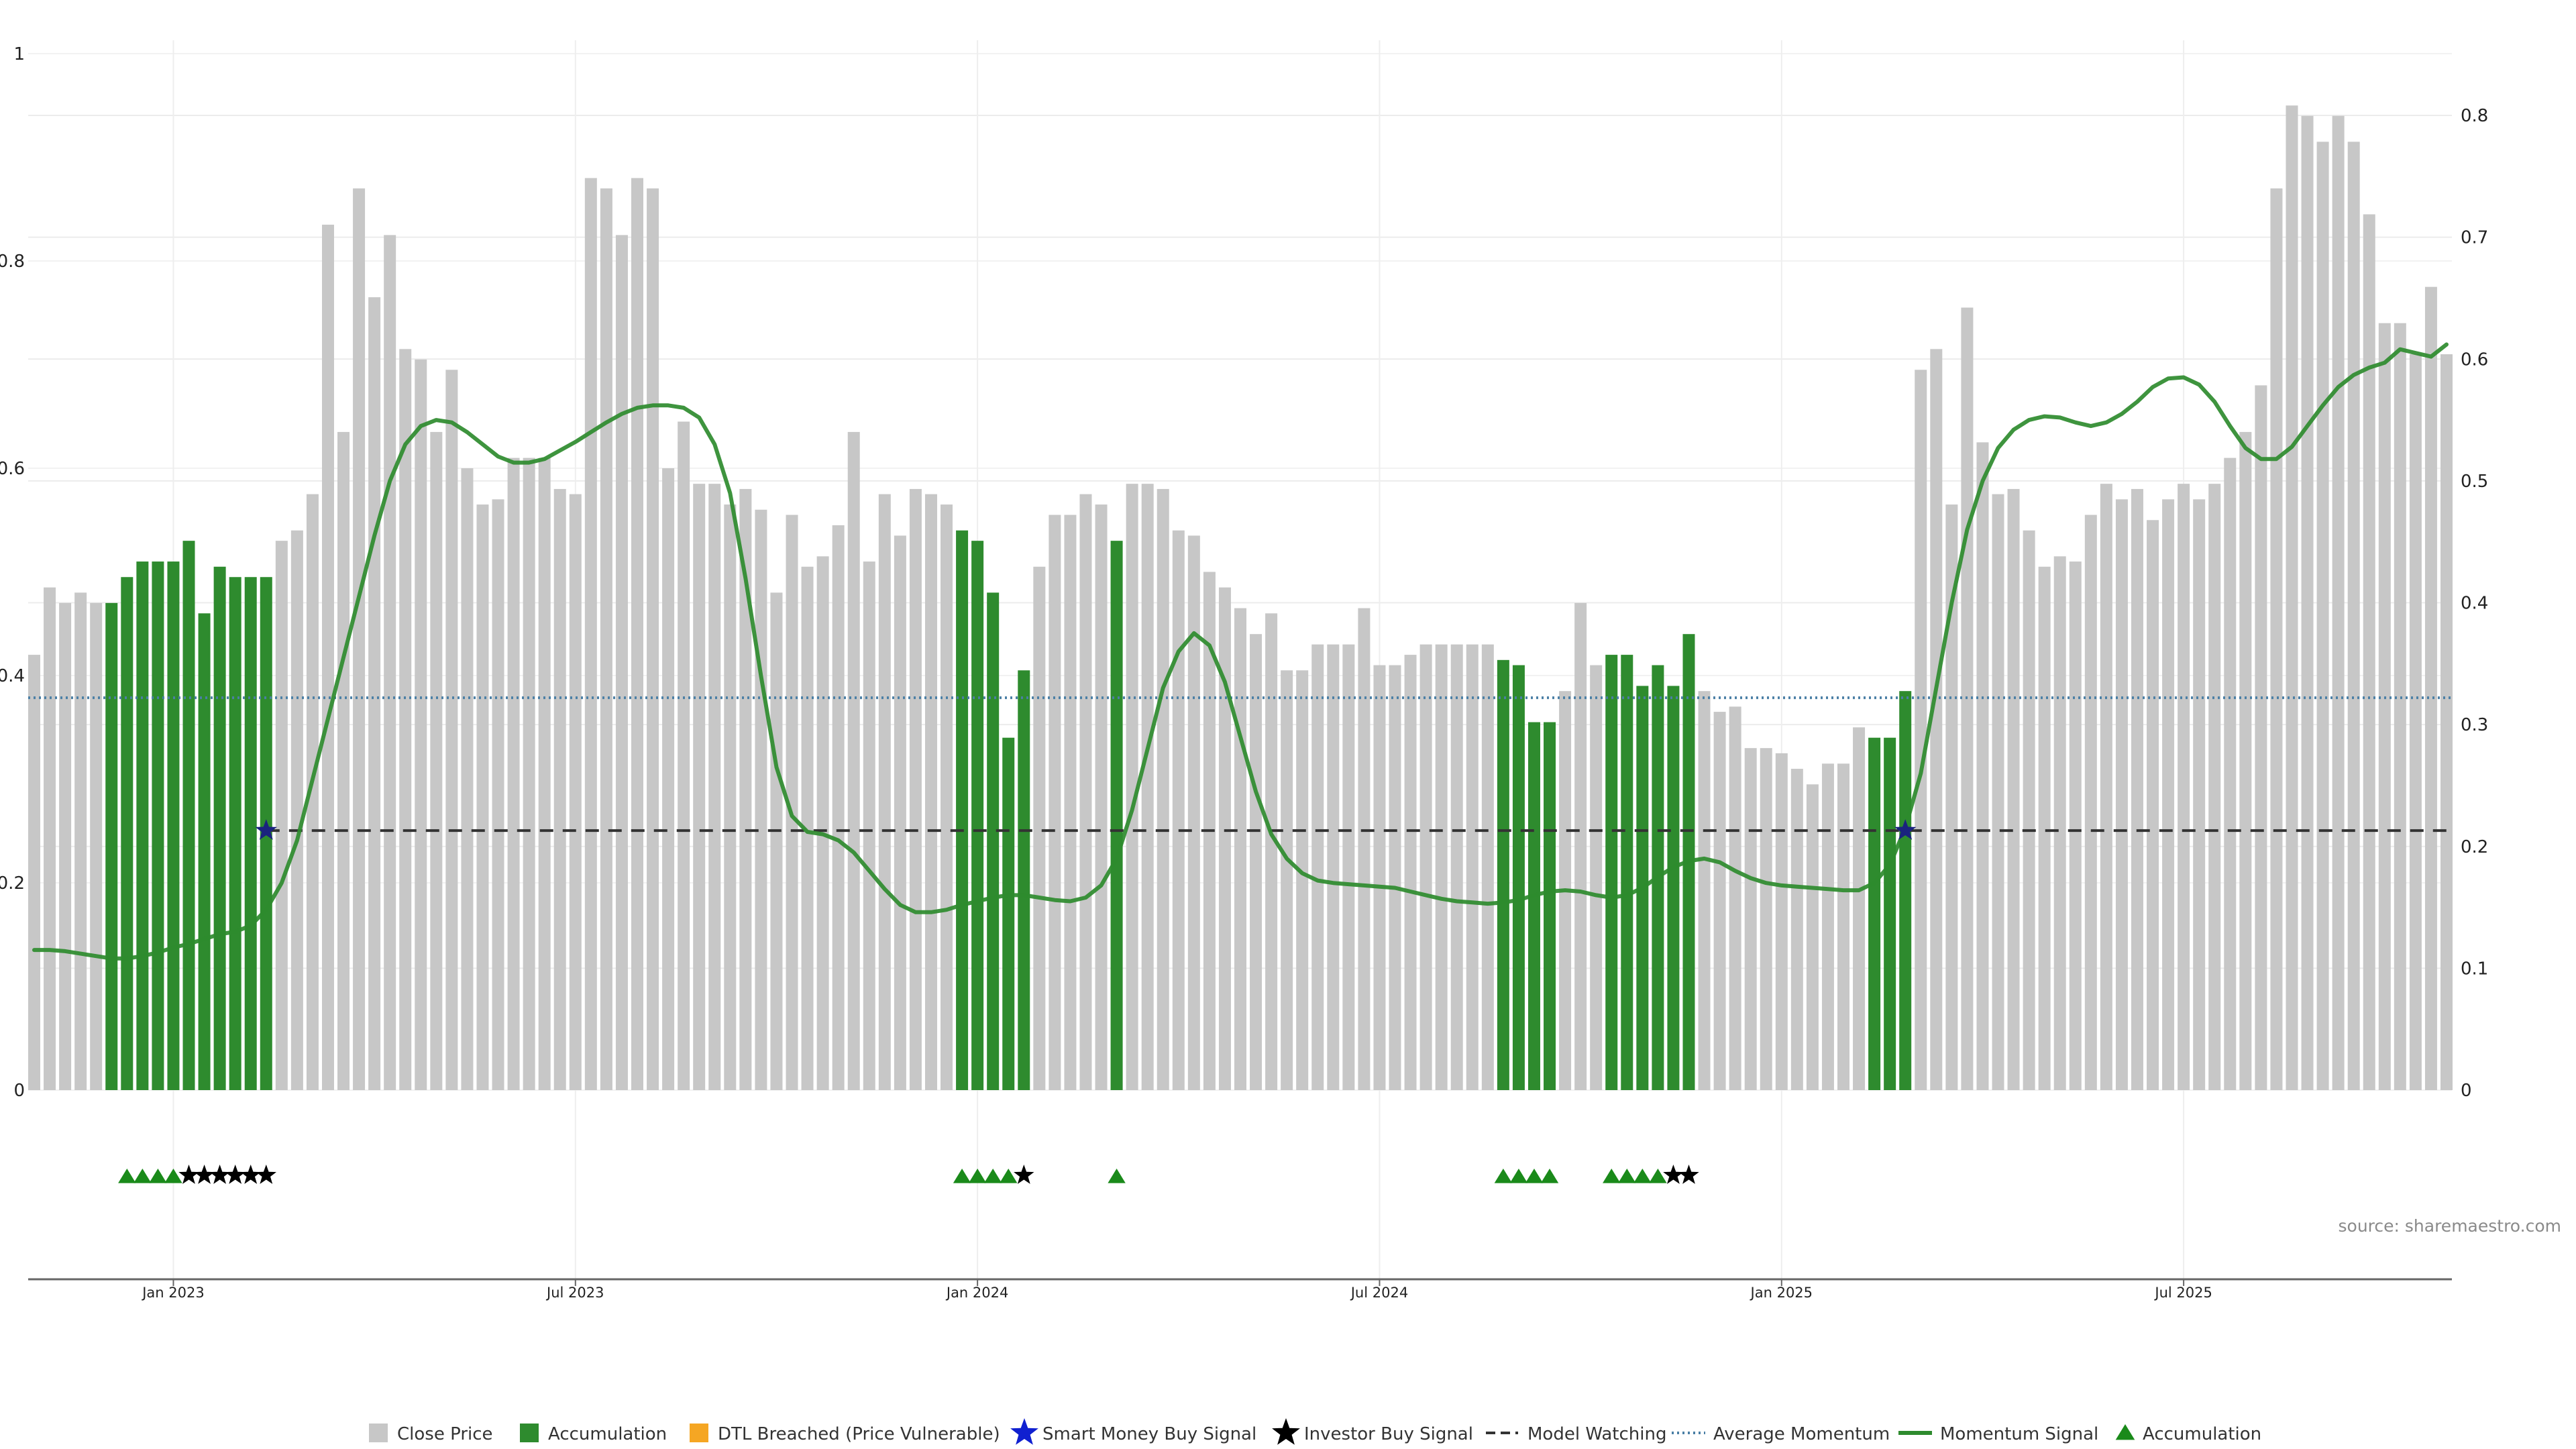 The height and width of the screenshot is (1449, 2576). Describe the element at coordinates (12, 469) in the screenshot. I see `y-left-tick-label: 0.6` at that location.